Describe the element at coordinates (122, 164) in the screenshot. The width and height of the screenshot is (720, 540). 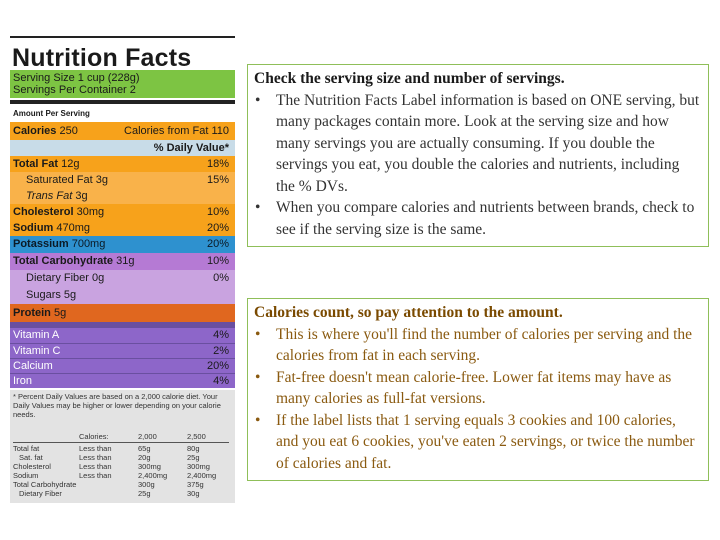
I see `nutrient-row-total-fat: Total Fat 12g 18%` at that location.